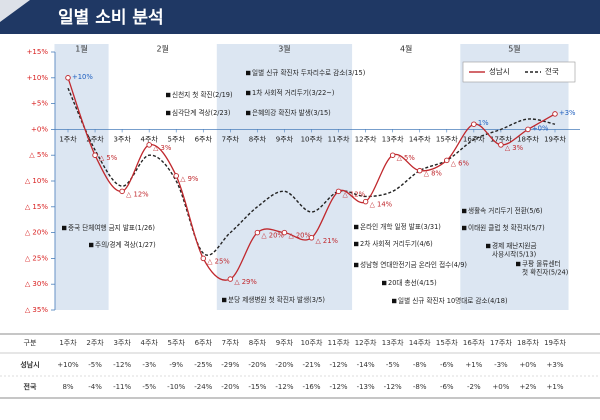  Describe the element at coordinates (162, 49) in the screenshot. I see `month-label: 2월` at that location.